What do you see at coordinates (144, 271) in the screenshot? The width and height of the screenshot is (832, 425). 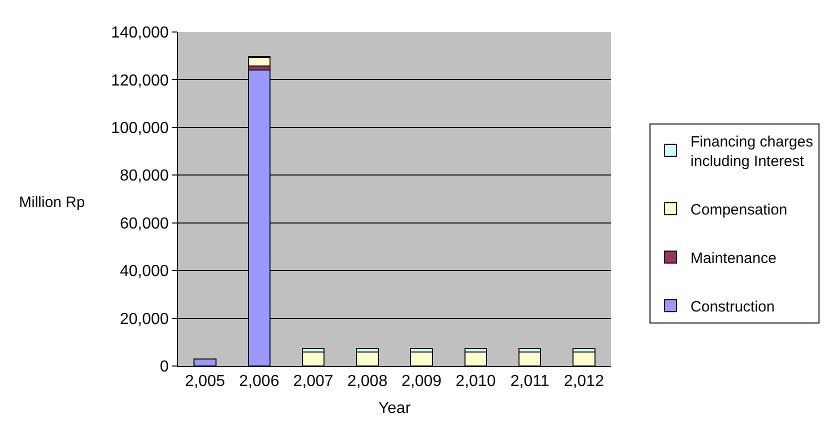 I see `y-tick-label: 40,000` at bounding box center [144, 271].